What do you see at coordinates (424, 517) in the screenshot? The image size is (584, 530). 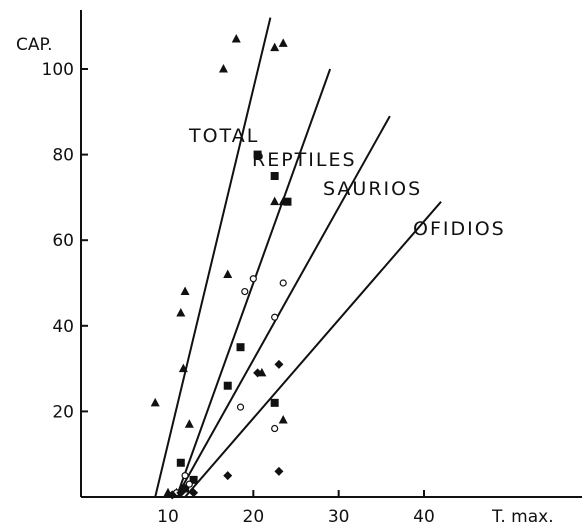 I see `x-tick-label: 40` at bounding box center [424, 517].